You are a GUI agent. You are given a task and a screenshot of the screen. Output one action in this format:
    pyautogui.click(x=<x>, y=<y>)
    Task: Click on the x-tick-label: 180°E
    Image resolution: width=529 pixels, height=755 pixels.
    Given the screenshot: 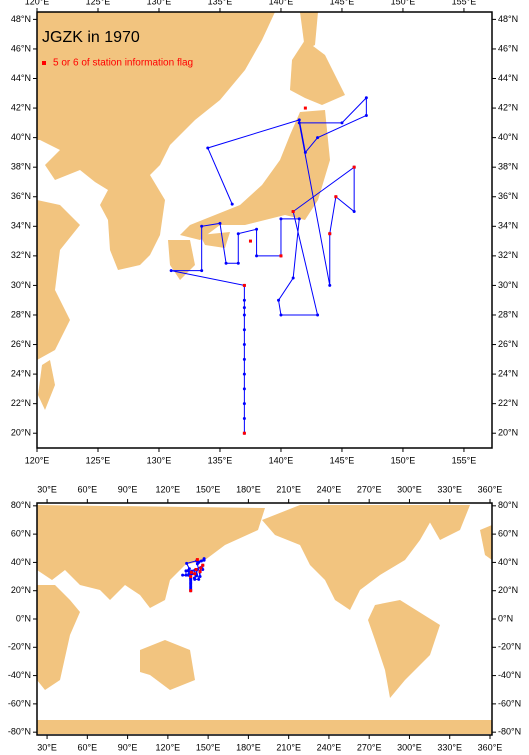 What is the action you would take?
    pyautogui.click(x=248, y=489)
    